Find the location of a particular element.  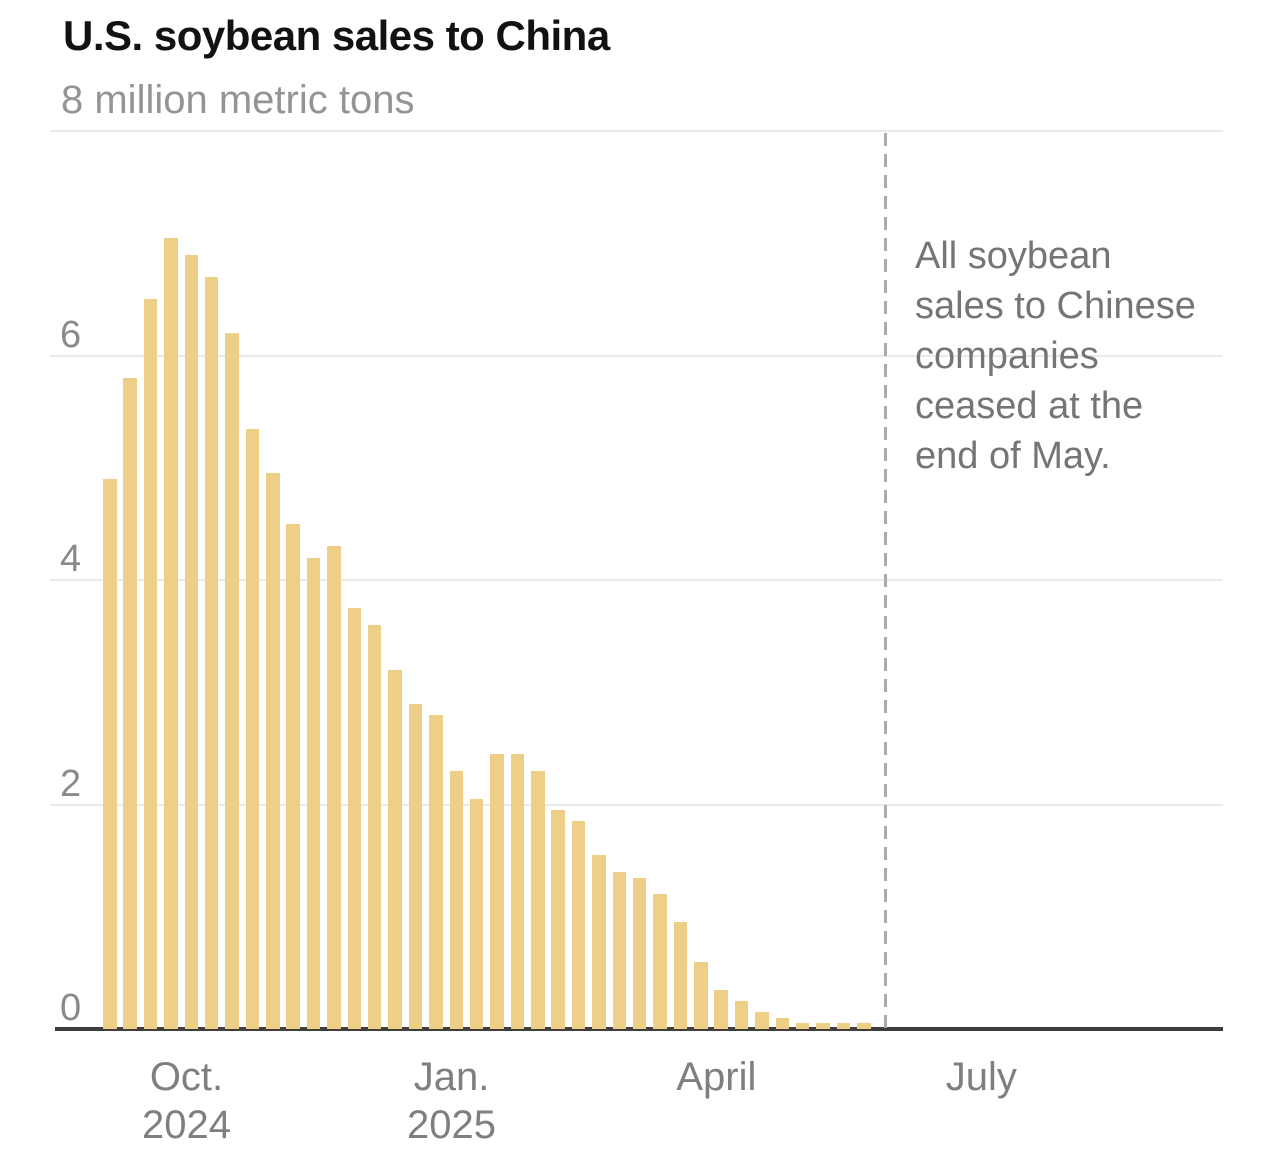

chart-subtitle: 8 million metric tons is located at coordinates (238, 100).